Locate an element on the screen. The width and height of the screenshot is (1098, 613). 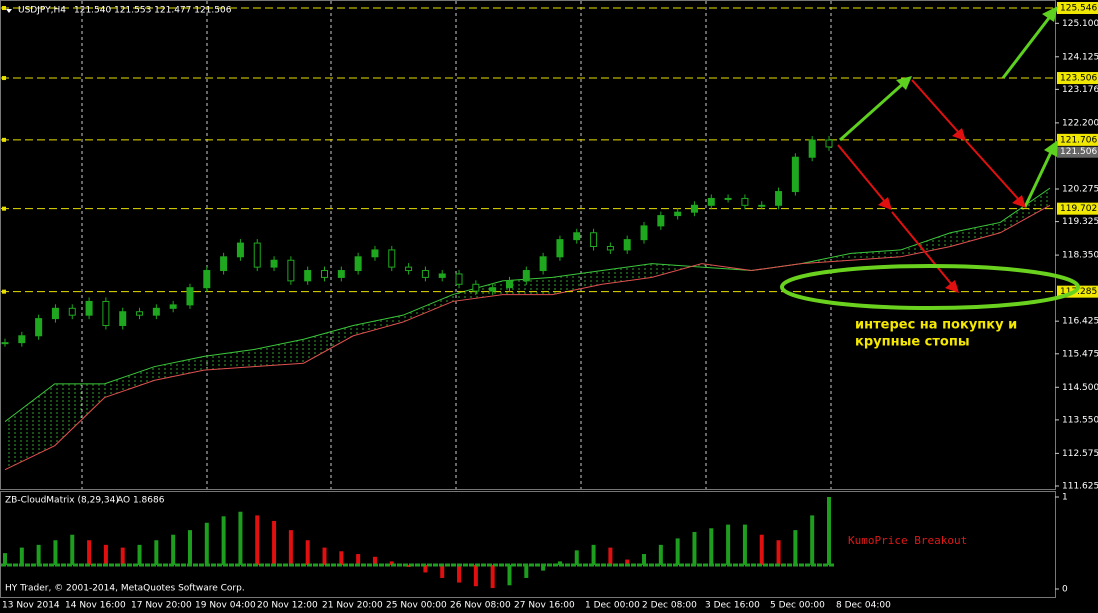
x-tick-label: 5 Dec 00:00 is located at coordinates (797, 606).